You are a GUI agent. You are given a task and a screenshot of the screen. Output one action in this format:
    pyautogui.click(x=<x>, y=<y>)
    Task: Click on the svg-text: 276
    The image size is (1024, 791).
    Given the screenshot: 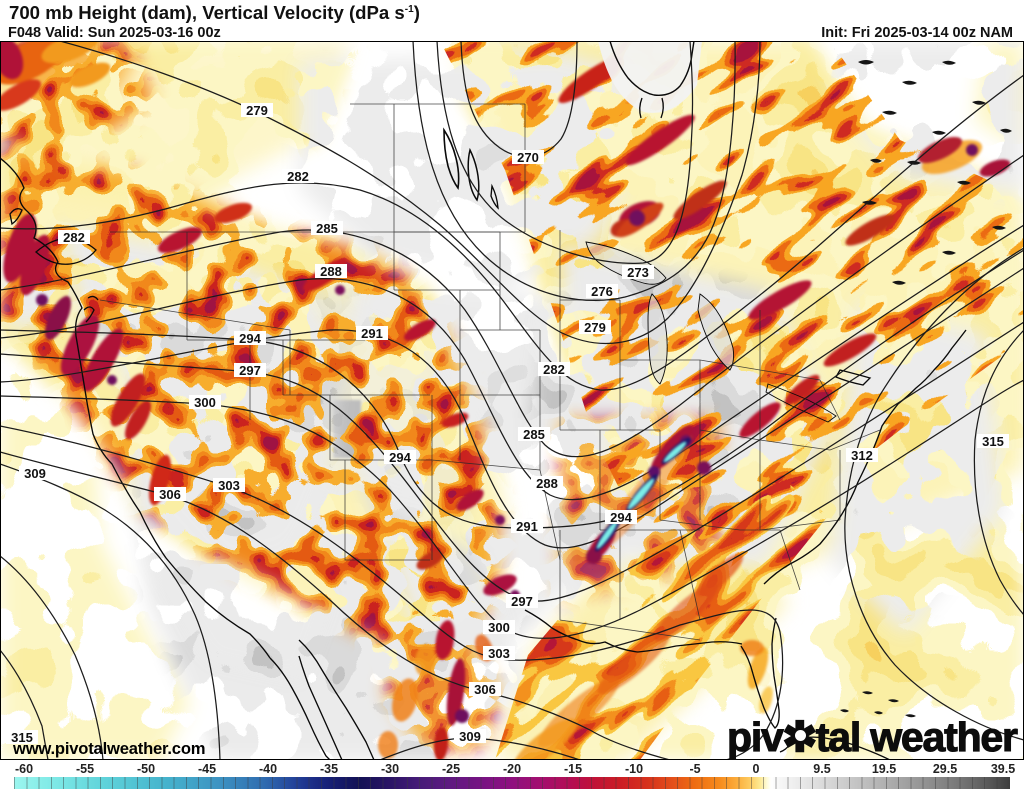 What is the action you would take?
    pyautogui.click(x=602, y=291)
    